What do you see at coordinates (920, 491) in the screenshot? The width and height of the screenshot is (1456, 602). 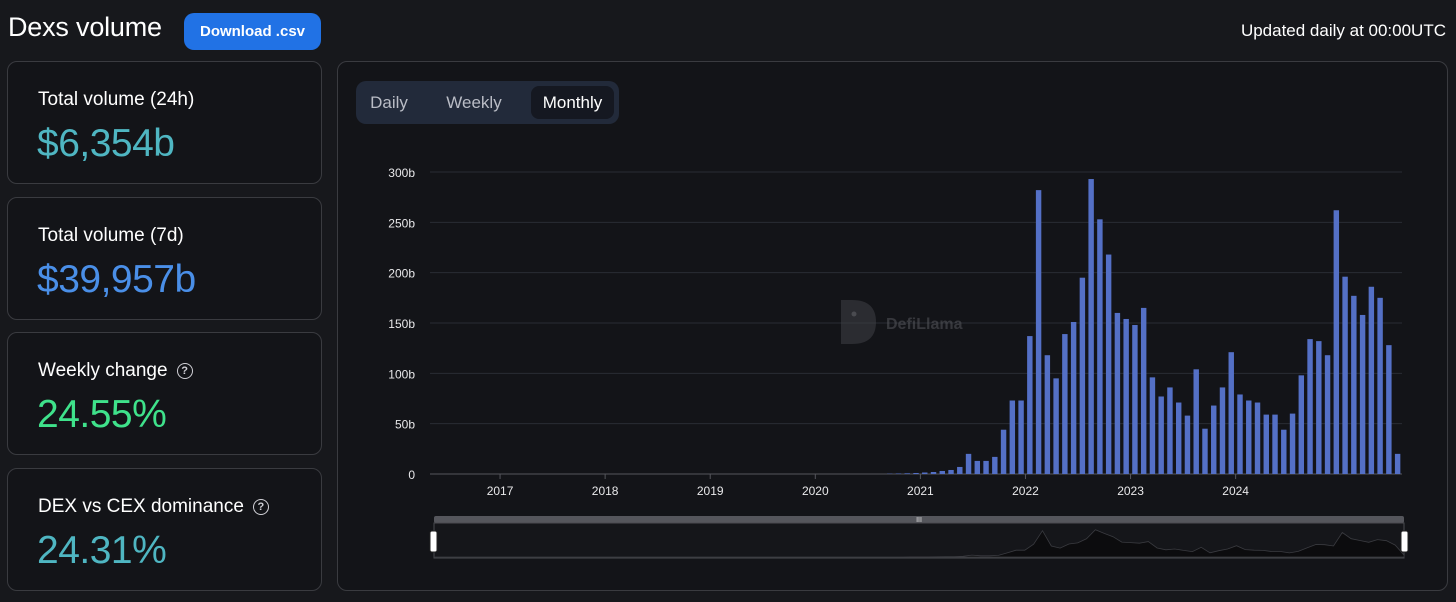 I see `x-tick-label: 2021` at bounding box center [920, 491].